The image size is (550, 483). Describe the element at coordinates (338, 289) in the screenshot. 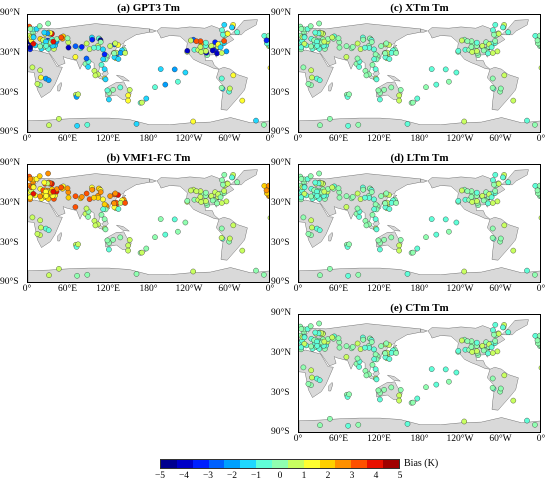

I see `lon-label: 60°E` at that location.